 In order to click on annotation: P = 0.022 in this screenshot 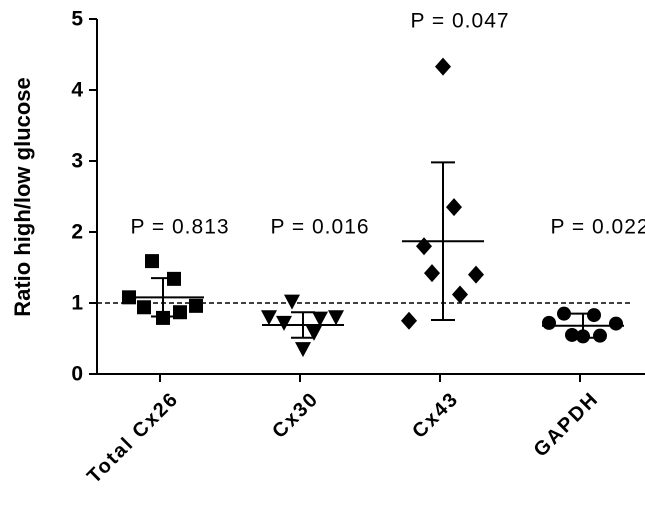, I will do `click(597, 227)`.